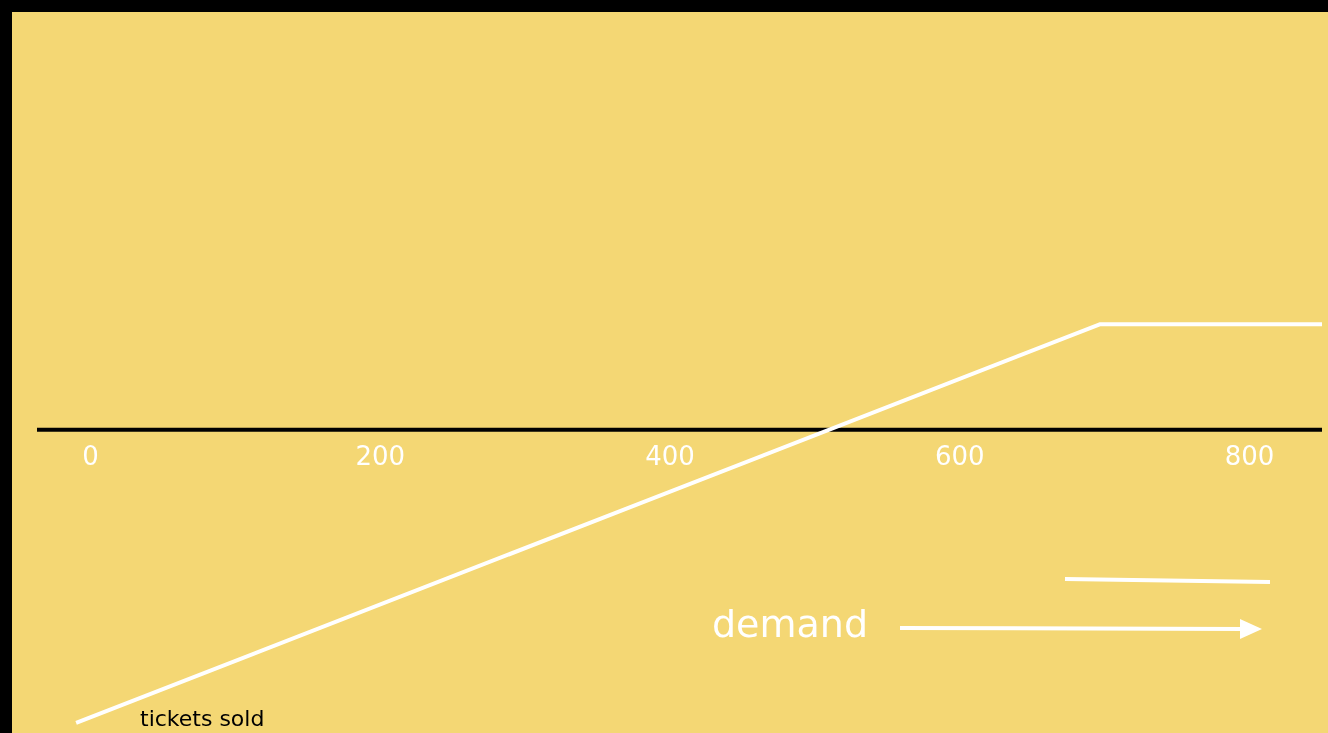 The height and width of the screenshot is (733, 1328). What do you see at coordinates (790, 624) in the screenshot?
I see `annotation: demand` at bounding box center [790, 624].